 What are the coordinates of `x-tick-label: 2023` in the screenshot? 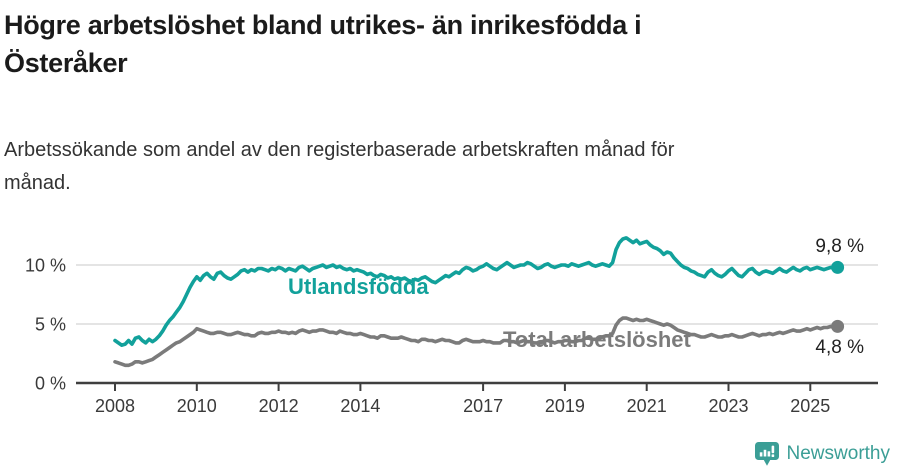 It's located at (728, 406).